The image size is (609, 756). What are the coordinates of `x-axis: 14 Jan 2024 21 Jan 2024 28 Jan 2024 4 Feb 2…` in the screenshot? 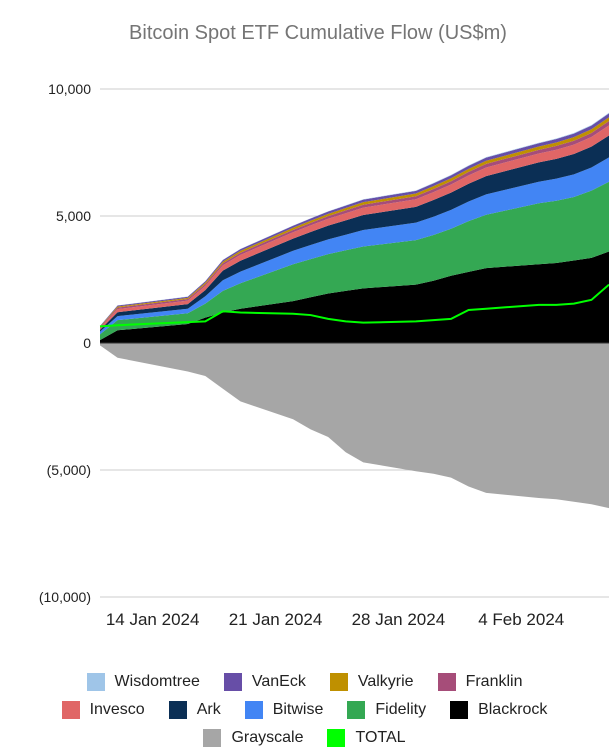 It's located at (335, 619).